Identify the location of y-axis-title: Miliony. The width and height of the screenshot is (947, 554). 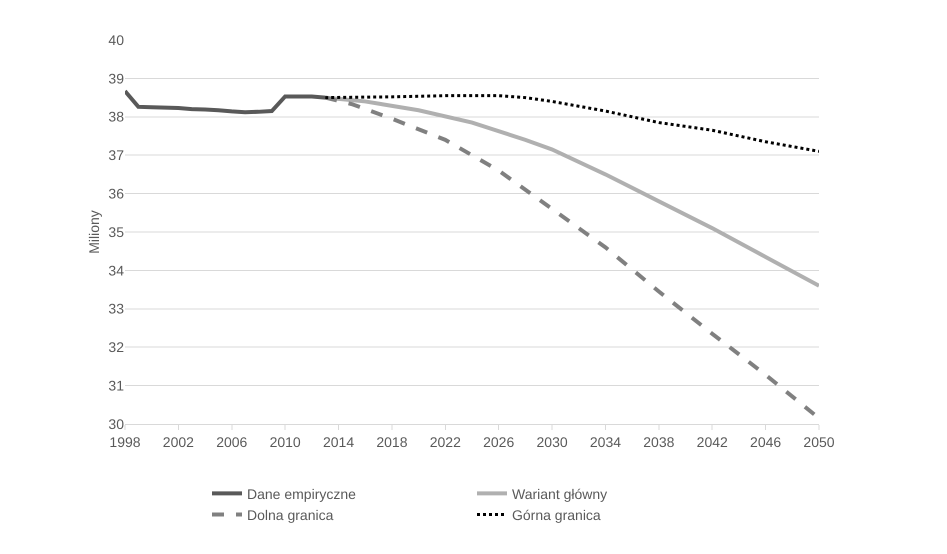
(94, 232).